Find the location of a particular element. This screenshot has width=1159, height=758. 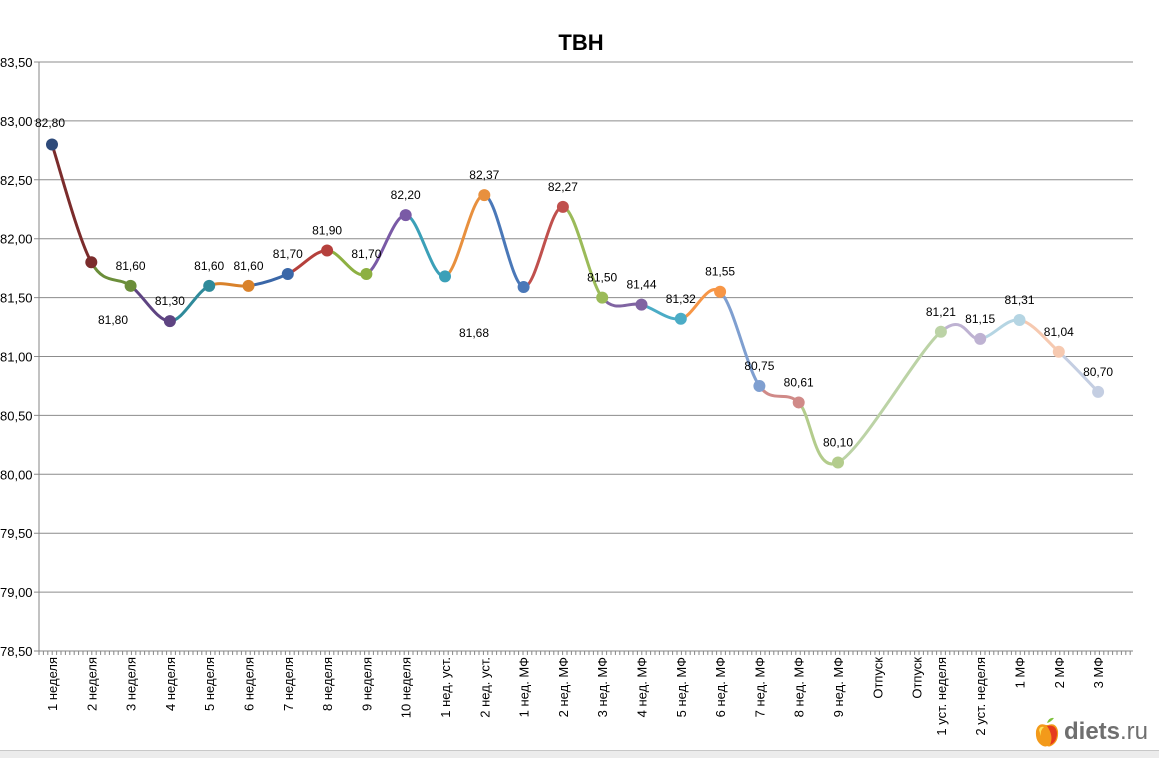

data-label: 80,70 is located at coordinates (1098, 372).